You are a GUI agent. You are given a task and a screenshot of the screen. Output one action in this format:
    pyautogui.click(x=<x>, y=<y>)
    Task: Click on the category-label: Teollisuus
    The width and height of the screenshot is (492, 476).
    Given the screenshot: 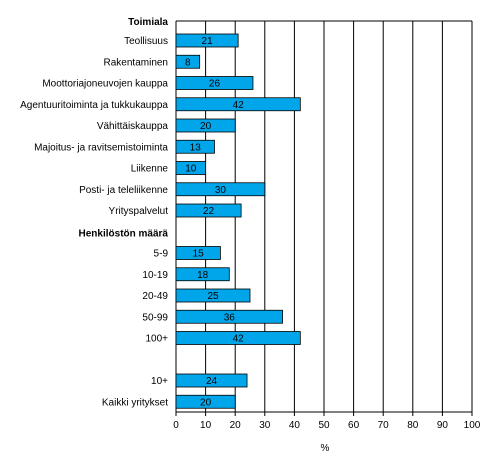 What is the action you would take?
    pyautogui.click(x=146, y=41)
    